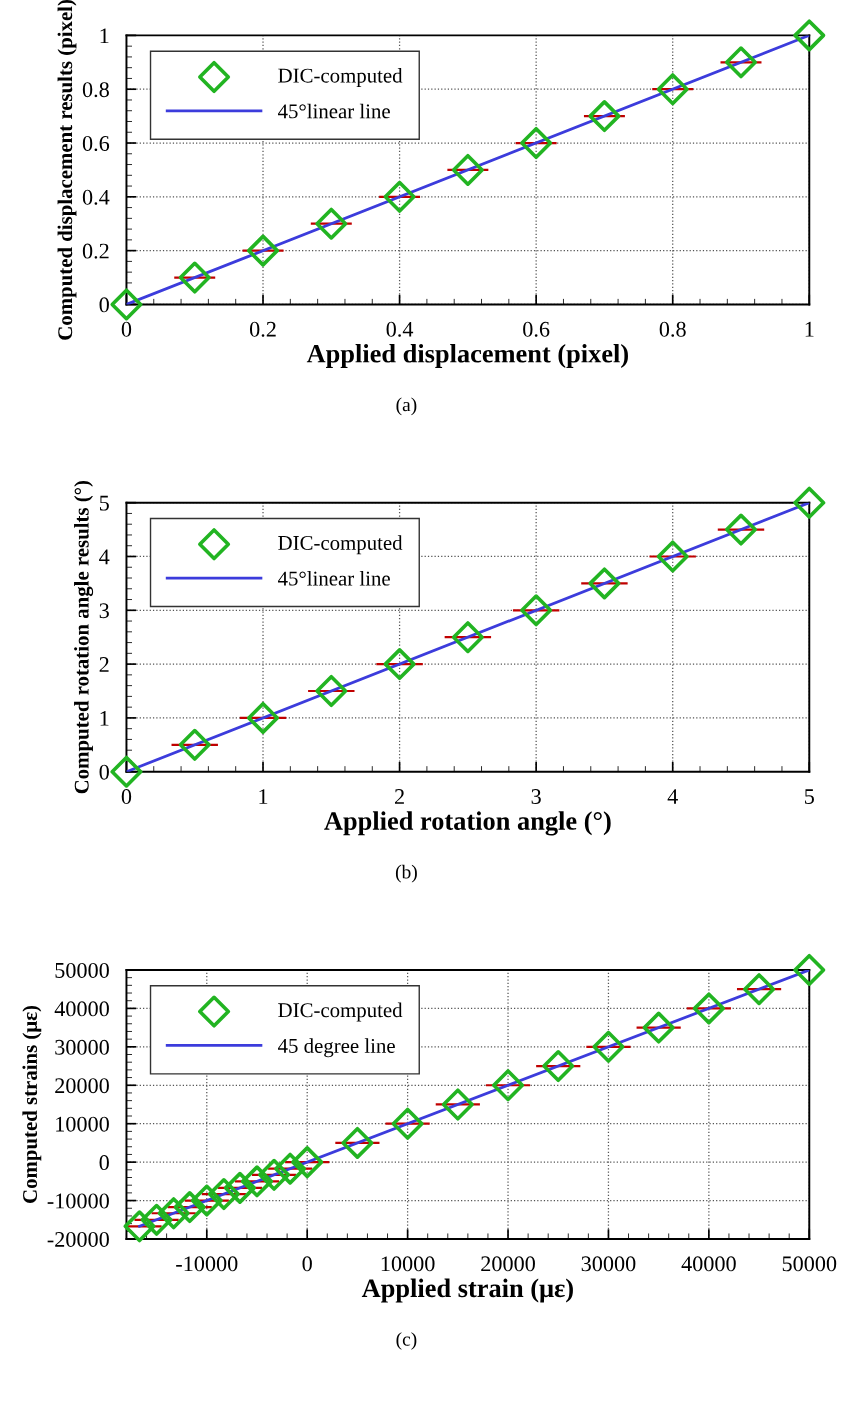  Describe the element at coordinates (82, 1047) in the screenshot. I see `y-tick-label: 30000` at that location.